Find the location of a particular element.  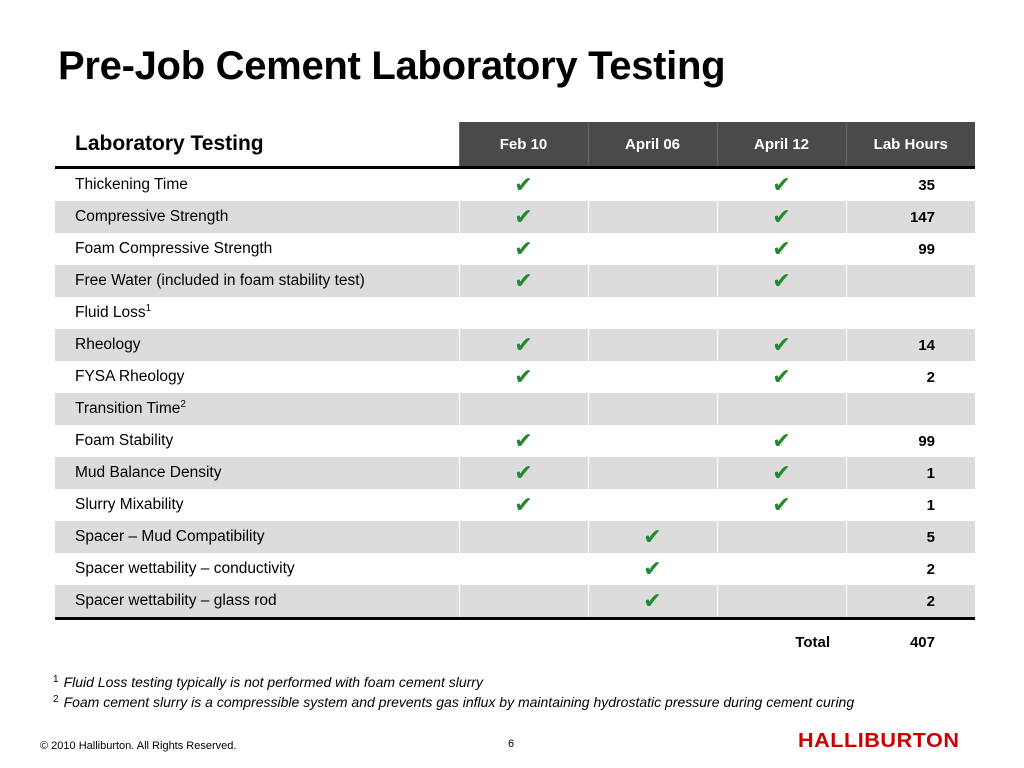

table-row: Compressive Strength ✔ ✔ 147 is located at coordinates (515, 217).